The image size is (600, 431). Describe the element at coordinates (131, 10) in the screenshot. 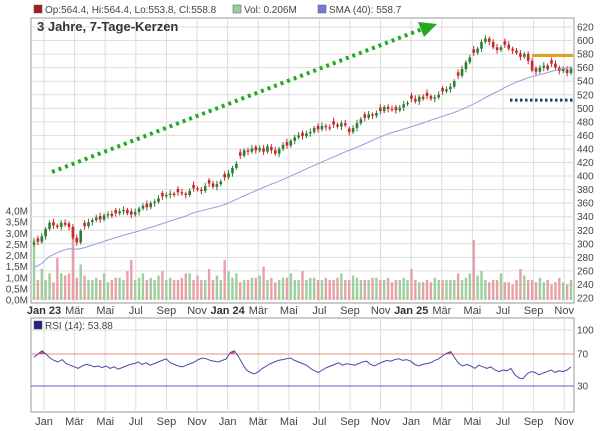

I see `legend-ohlc: Op:564.4, Hi:564.4, Lo:553.8, Cl:558.8` at that location.